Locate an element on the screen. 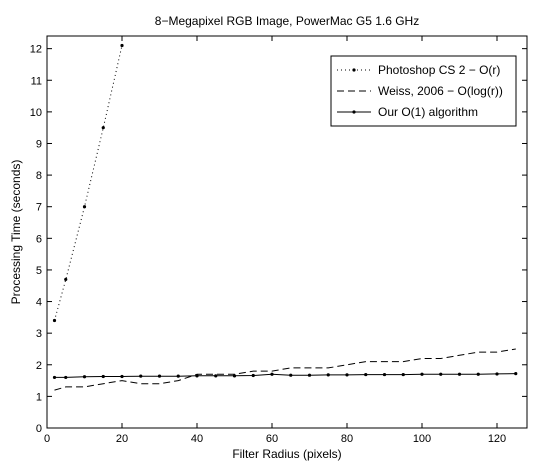 Image resolution: width=552 pixels, height=466 pixels. y-tick-label: 0 is located at coordinates (39, 429).